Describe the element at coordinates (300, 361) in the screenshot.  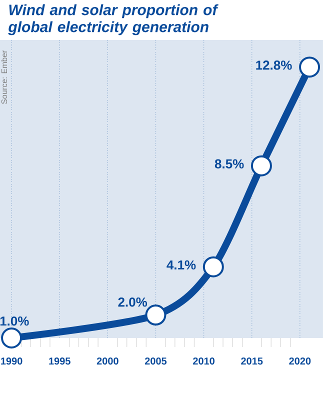
I see `x-tick-label: 2020` at that location.